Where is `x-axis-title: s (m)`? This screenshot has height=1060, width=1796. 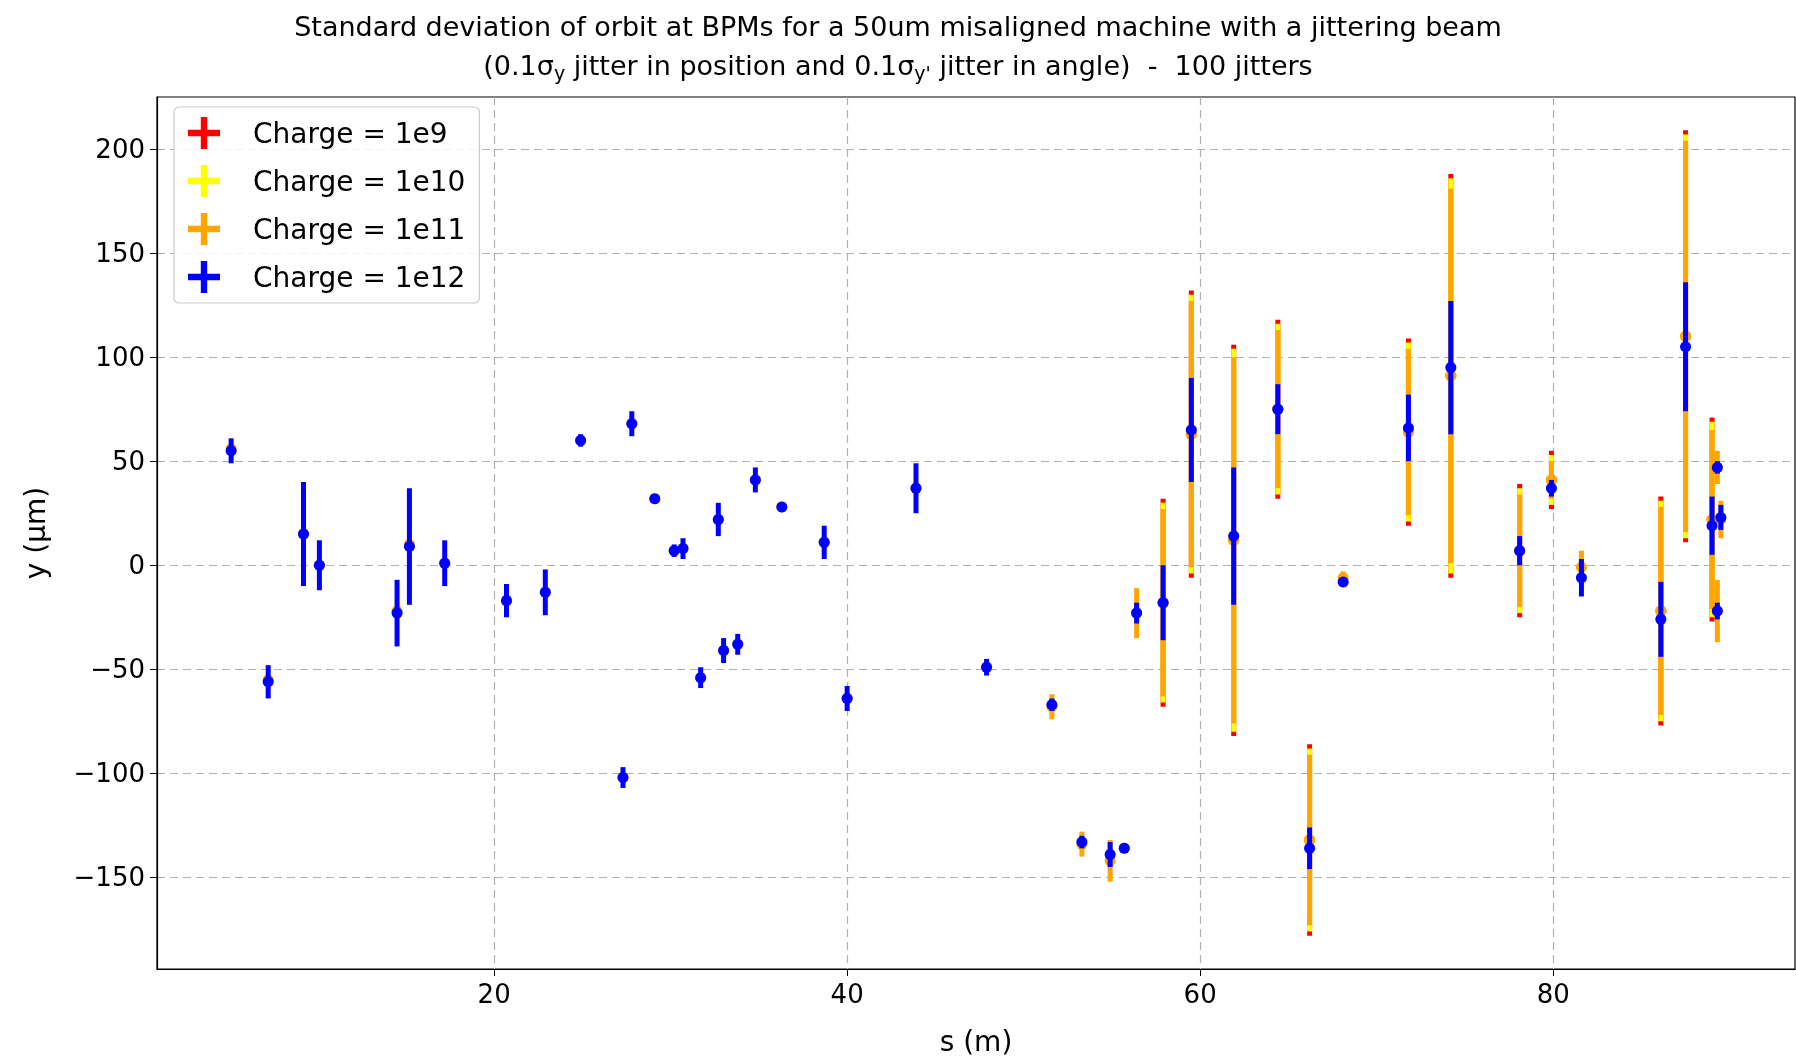
x-axis-title: s (m) is located at coordinates (976, 1041).